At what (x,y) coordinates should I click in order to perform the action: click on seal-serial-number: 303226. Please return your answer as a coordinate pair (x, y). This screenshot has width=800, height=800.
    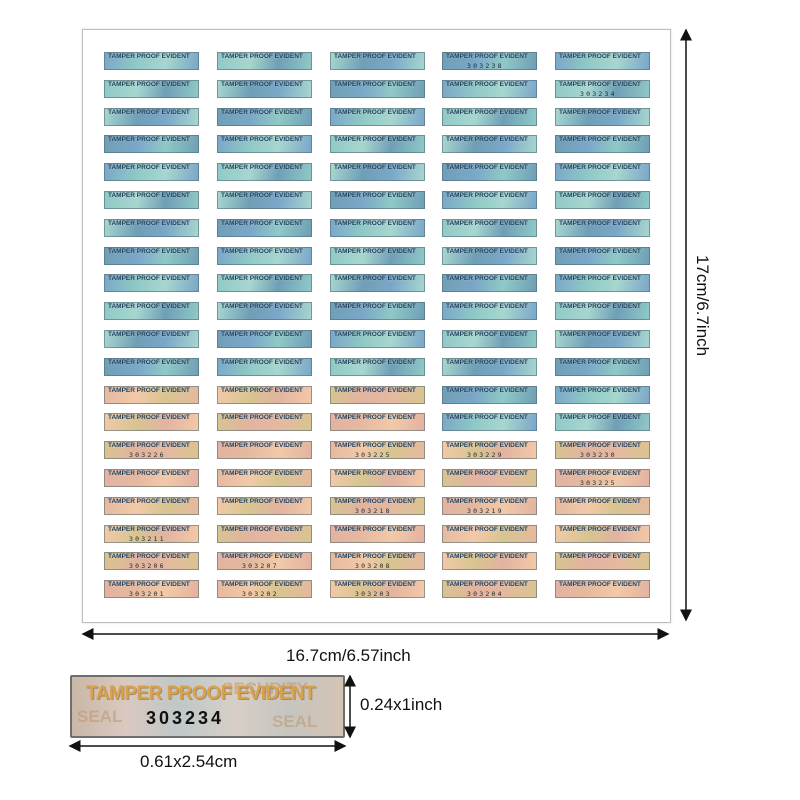
    Looking at the image, I should click on (147, 455).